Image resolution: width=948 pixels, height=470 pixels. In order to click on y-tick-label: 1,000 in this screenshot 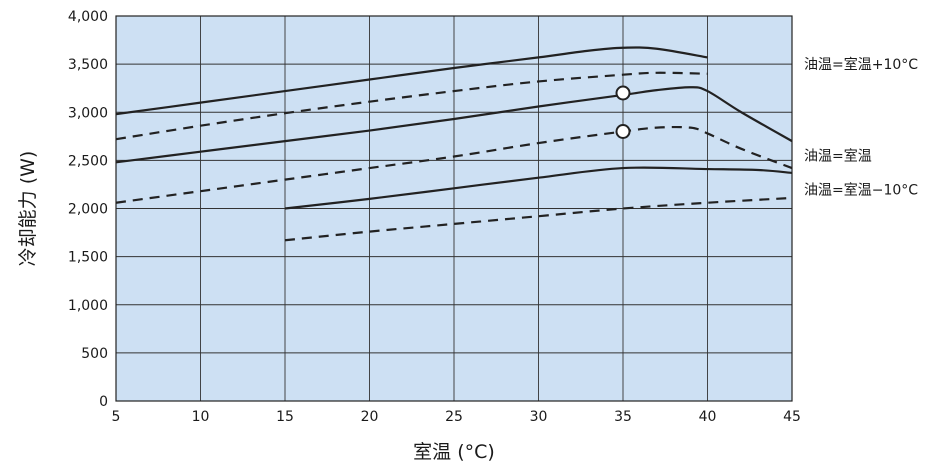, I will do `click(88, 306)`.